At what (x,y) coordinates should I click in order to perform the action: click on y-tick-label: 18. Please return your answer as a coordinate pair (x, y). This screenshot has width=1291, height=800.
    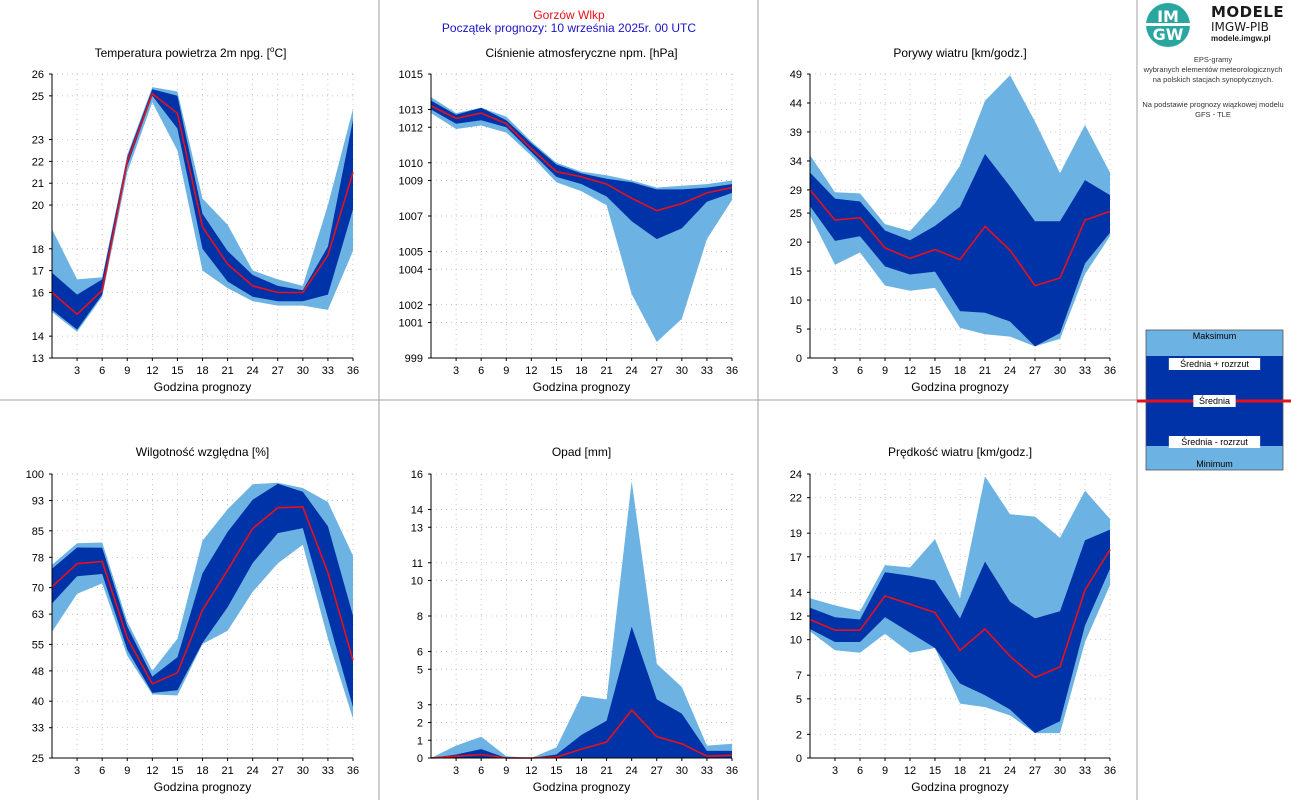
    Looking at the image, I should click on (38, 250).